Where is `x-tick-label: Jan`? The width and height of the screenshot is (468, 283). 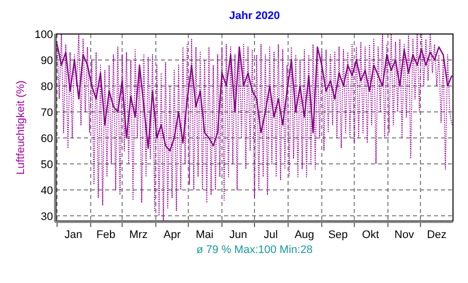 x-tick-label: Jan is located at coordinates (73, 235).